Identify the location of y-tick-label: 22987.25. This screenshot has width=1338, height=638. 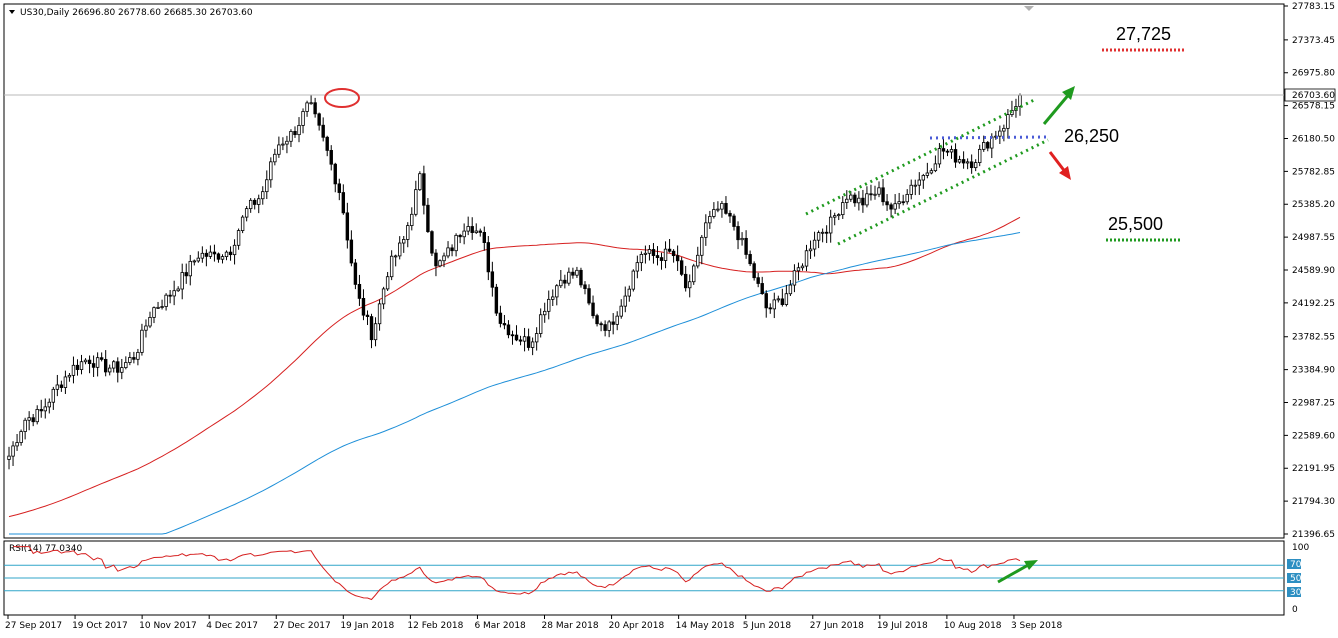
(1313, 403).